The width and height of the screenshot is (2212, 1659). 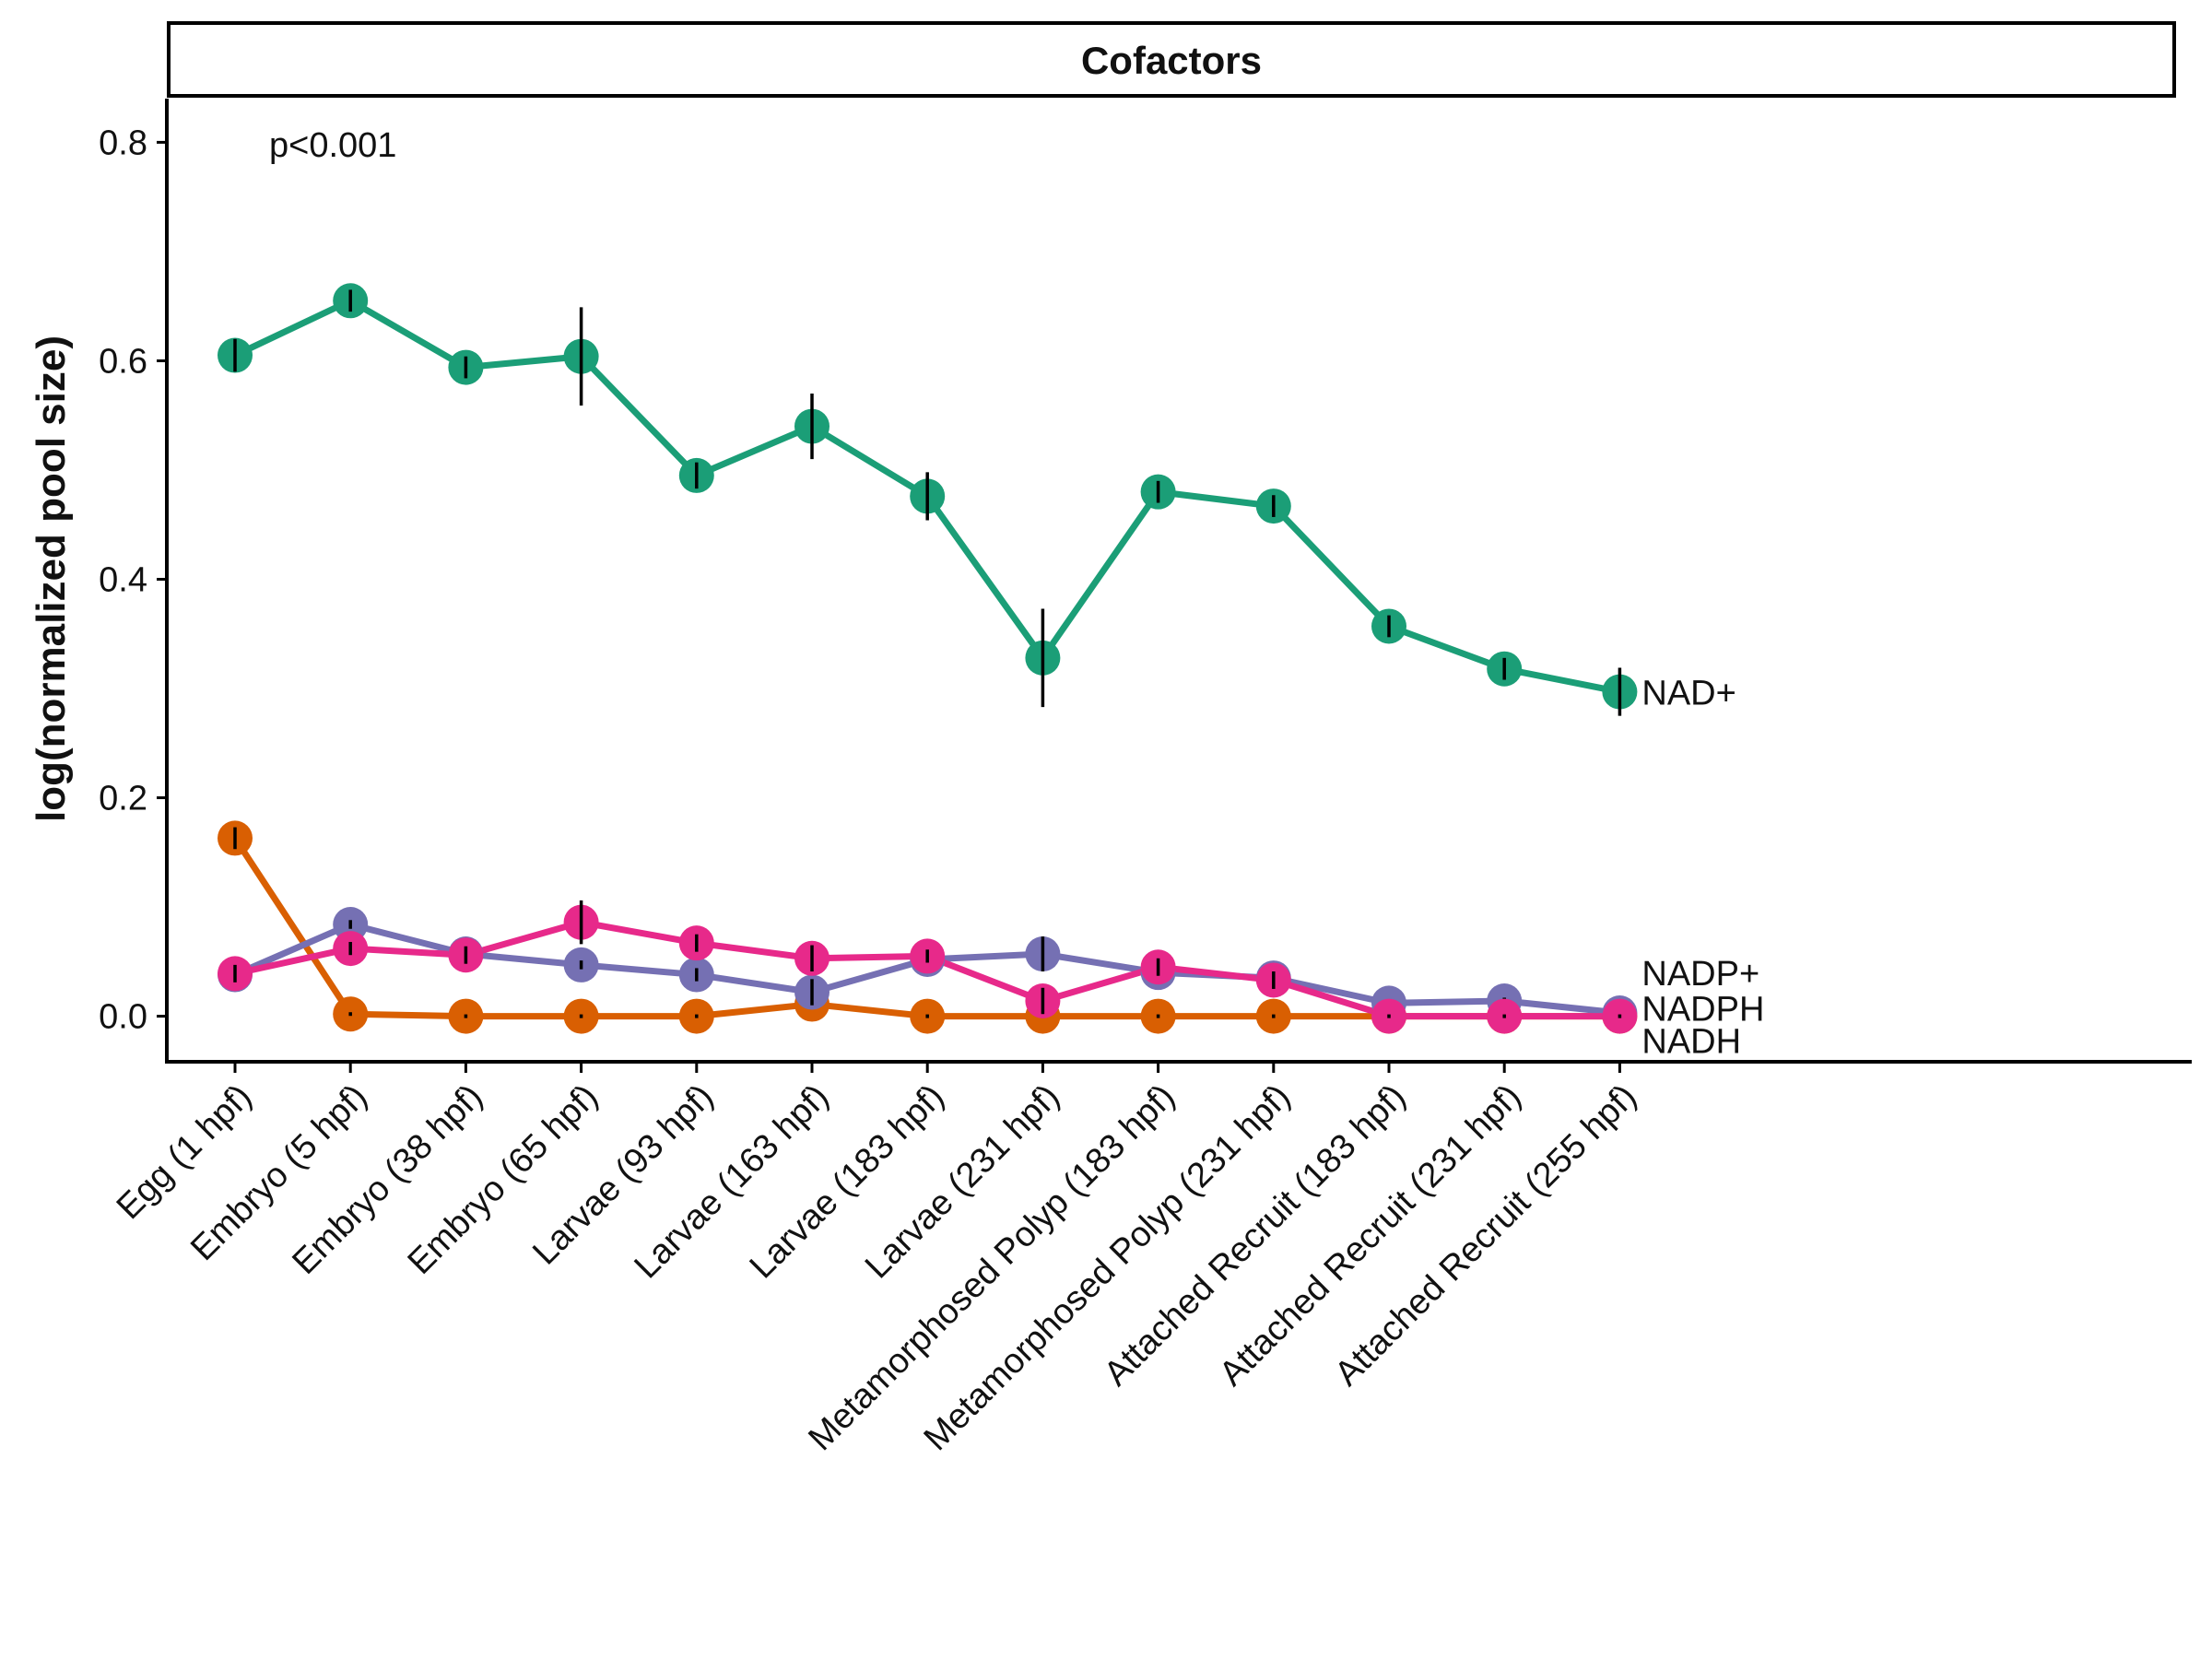 I want to click on series-end-label: NADPH, so click(x=1702, y=1010).